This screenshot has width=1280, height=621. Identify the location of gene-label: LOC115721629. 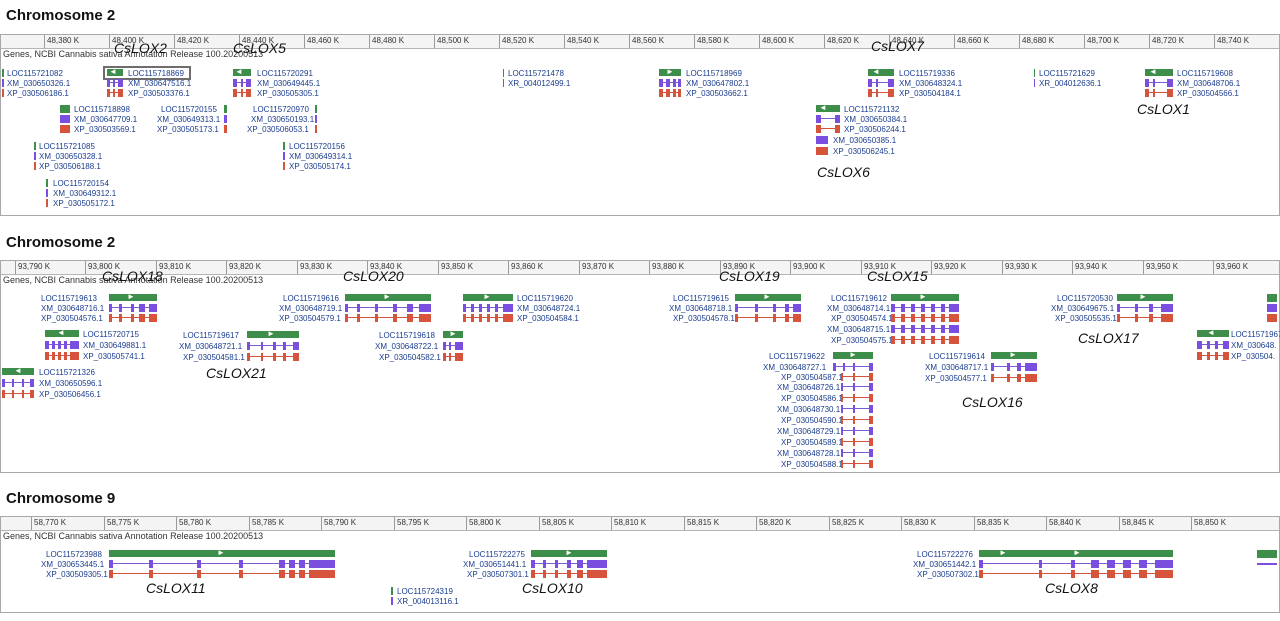
(1067, 73).